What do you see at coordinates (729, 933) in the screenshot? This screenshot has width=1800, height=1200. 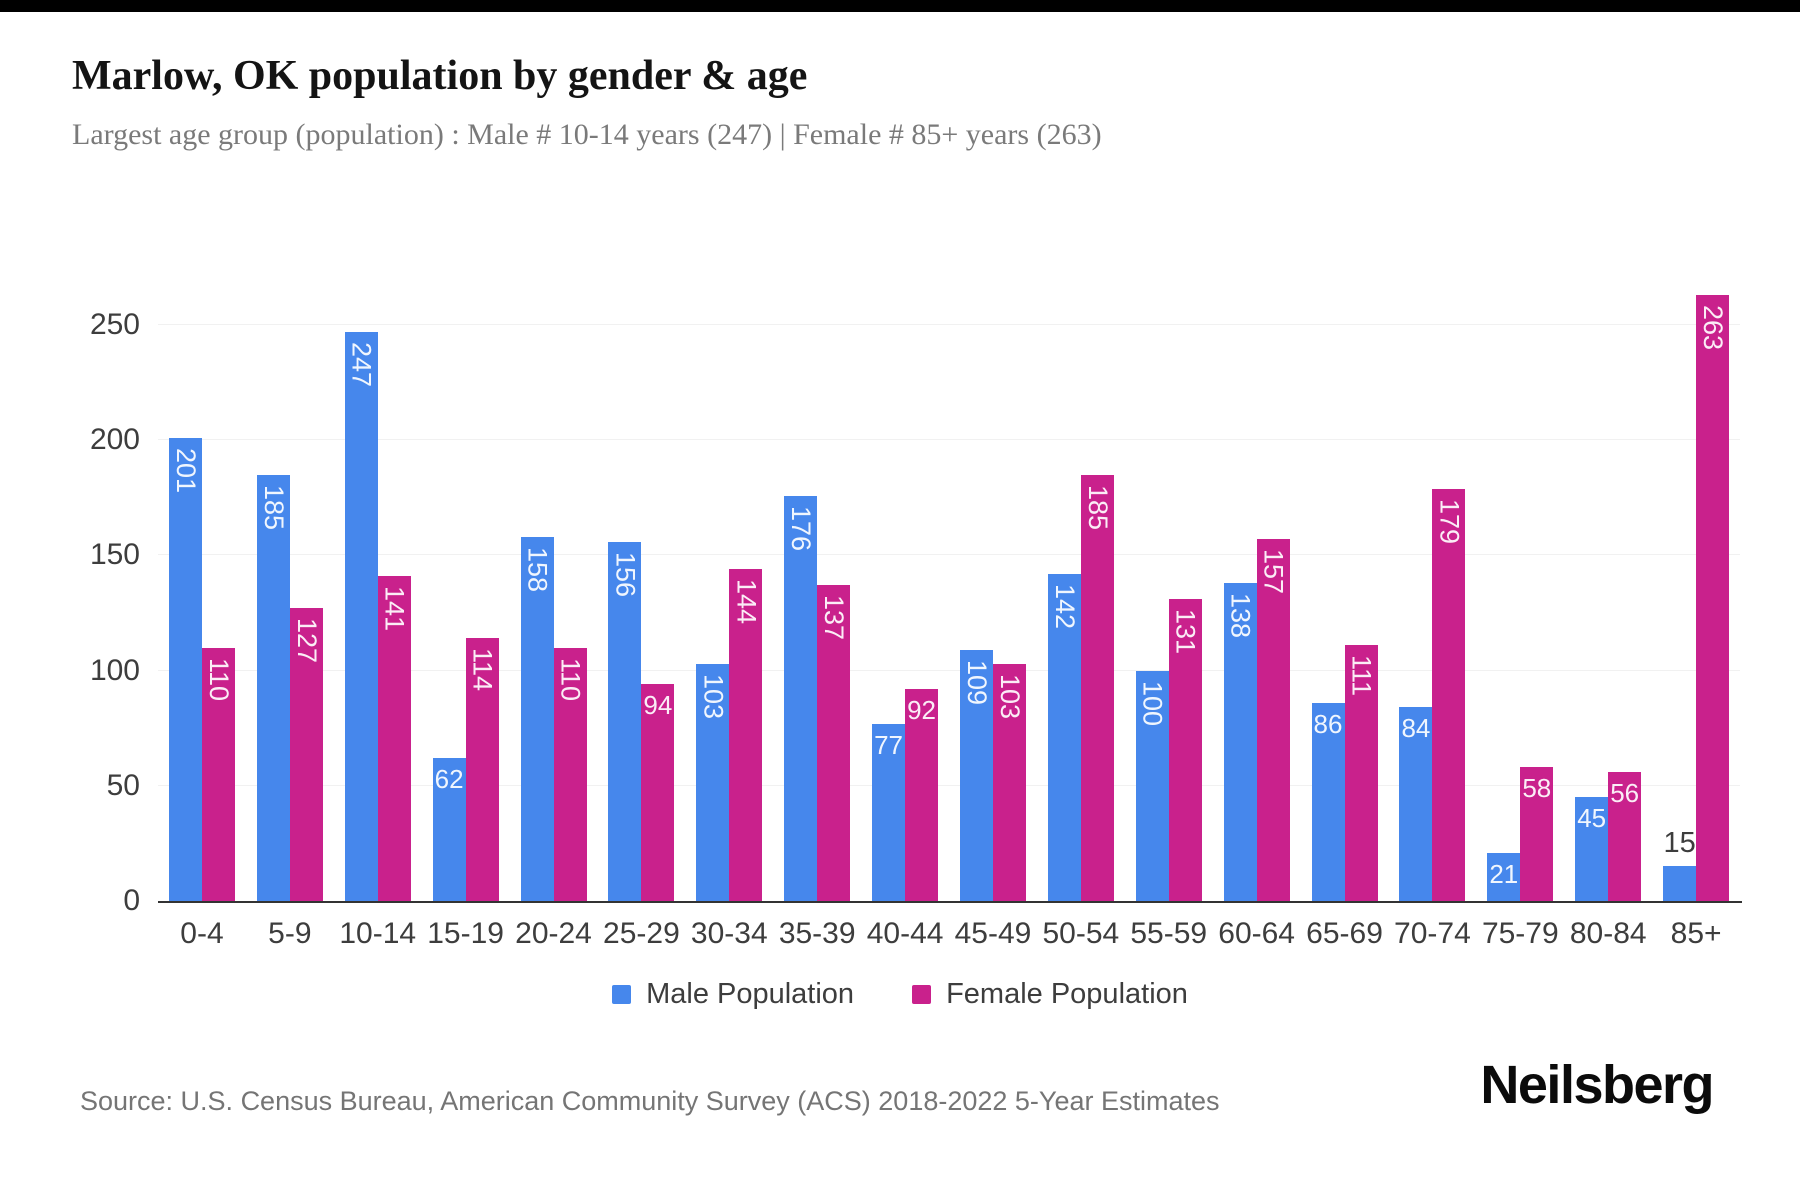 I see `x-tick-label: 30-34` at bounding box center [729, 933].